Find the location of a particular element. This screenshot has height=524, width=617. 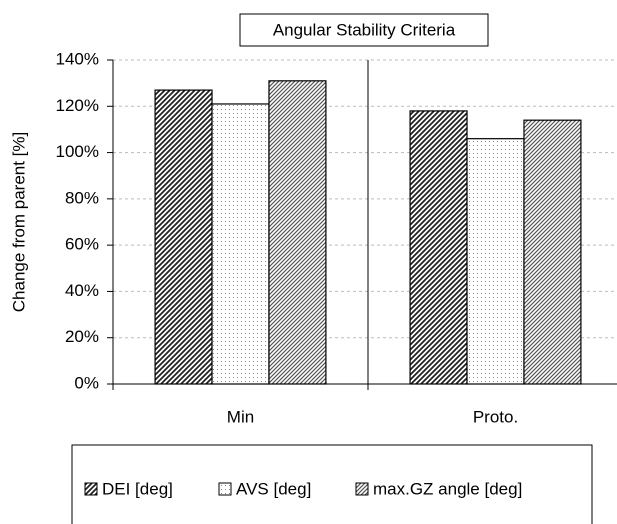

y-tick-label: 60% is located at coordinates (82, 244).